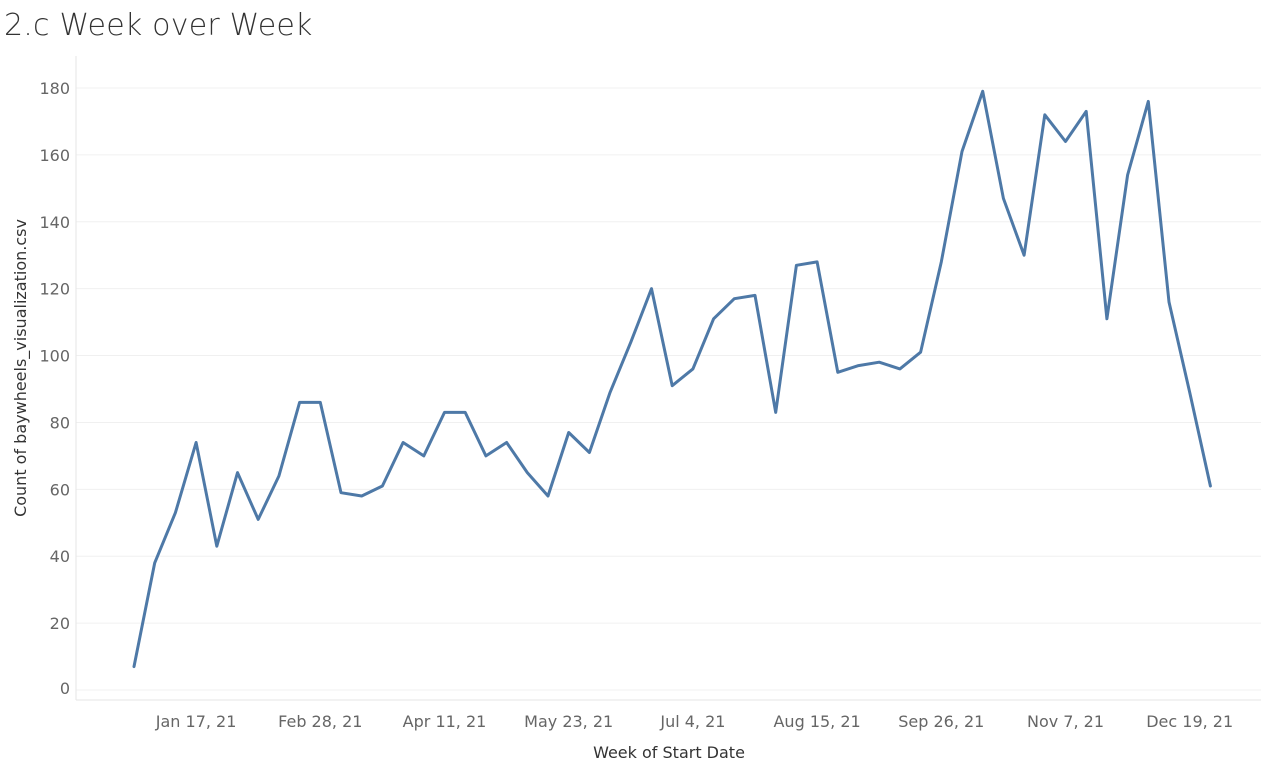  What do you see at coordinates (60, 489) in the screenshot?
I see `y-tick-label: 60` at bounding box center [60, 489].